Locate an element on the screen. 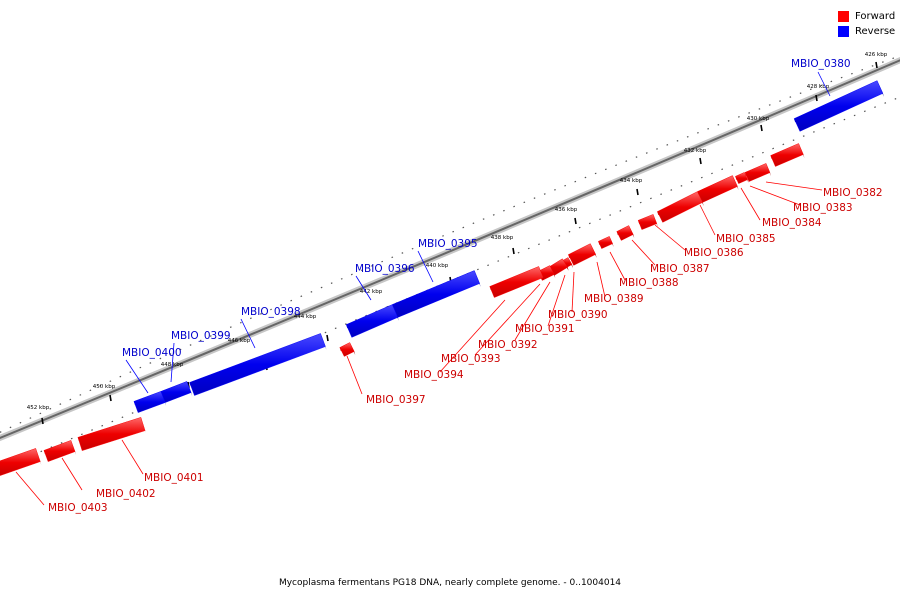 This screenshot has height=600, width=900. tick-label: 444 kbp is located at coordinates (305, 317).